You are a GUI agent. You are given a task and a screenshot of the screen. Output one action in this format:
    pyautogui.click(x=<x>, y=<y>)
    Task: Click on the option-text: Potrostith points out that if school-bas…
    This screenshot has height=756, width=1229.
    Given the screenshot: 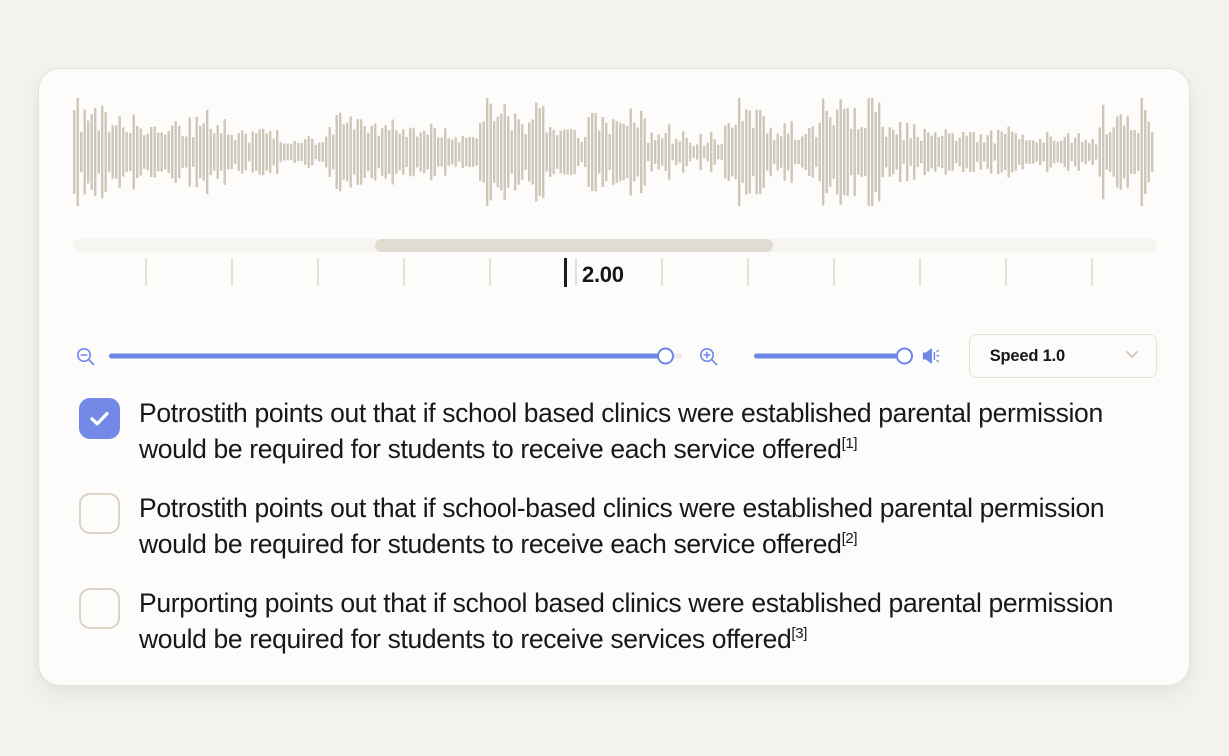 What is the action you would take?
    pyautogui.click(x=649, y=525)
    